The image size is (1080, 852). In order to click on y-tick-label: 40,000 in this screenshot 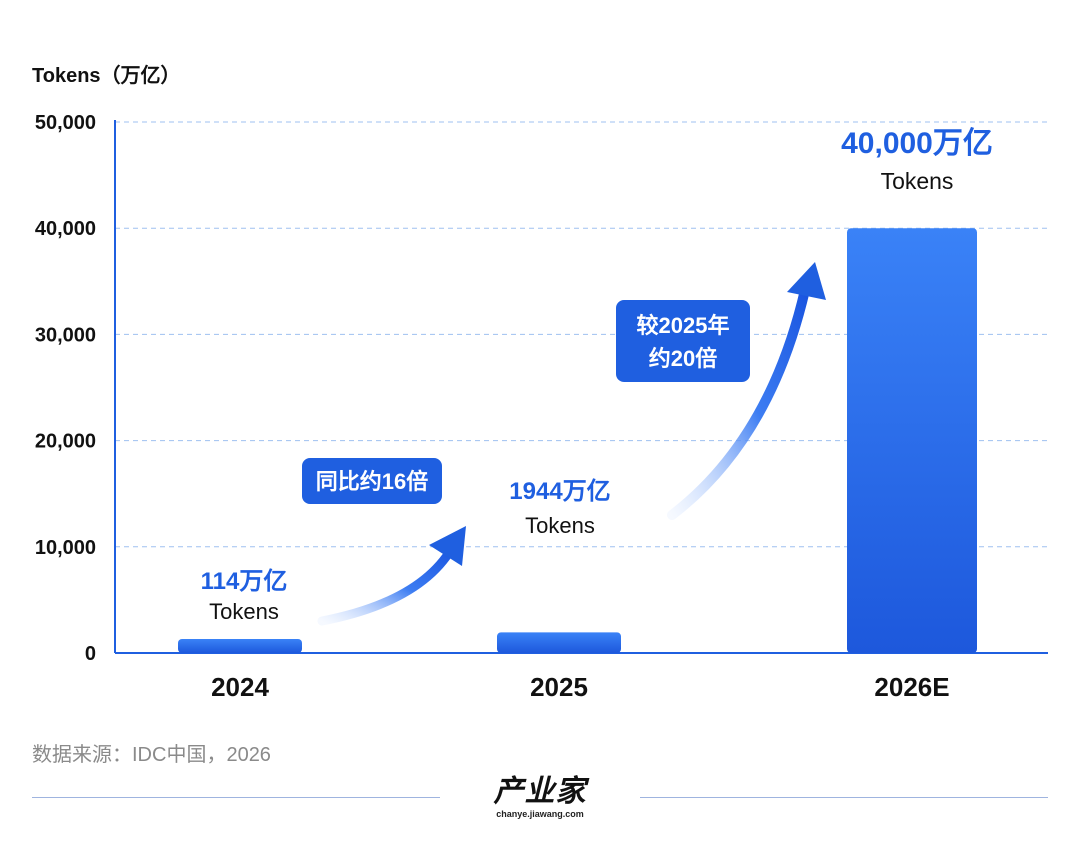, I will do `click(65, 229)`.